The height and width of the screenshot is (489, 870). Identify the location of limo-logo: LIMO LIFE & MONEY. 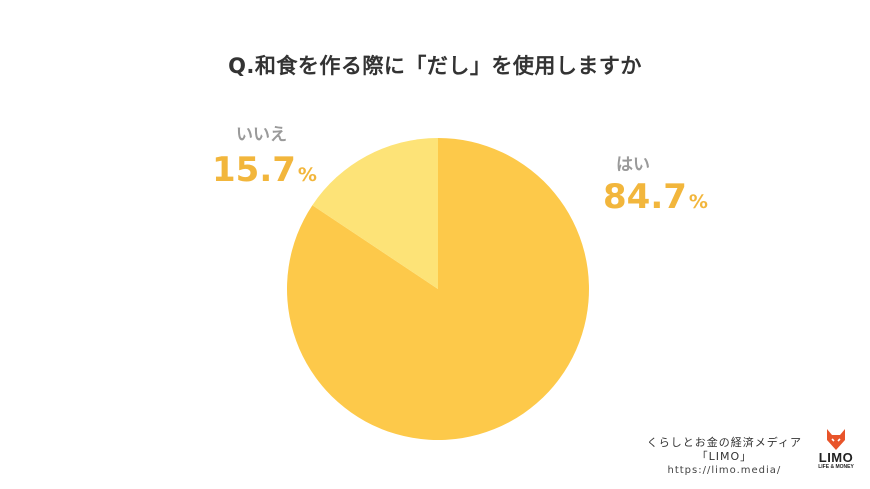
(836, 451).